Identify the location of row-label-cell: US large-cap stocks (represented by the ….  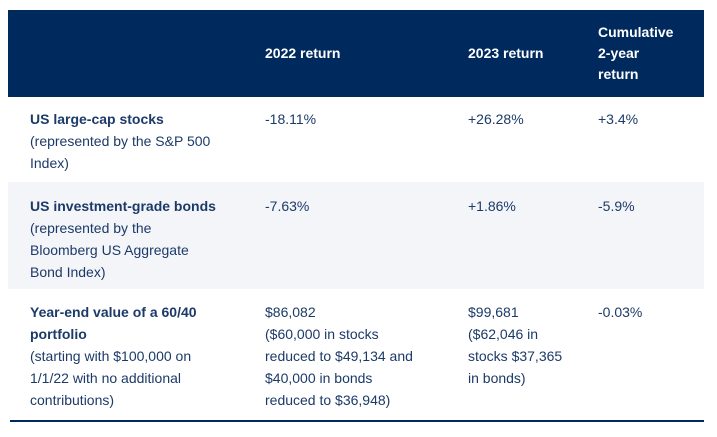
(136, 142).